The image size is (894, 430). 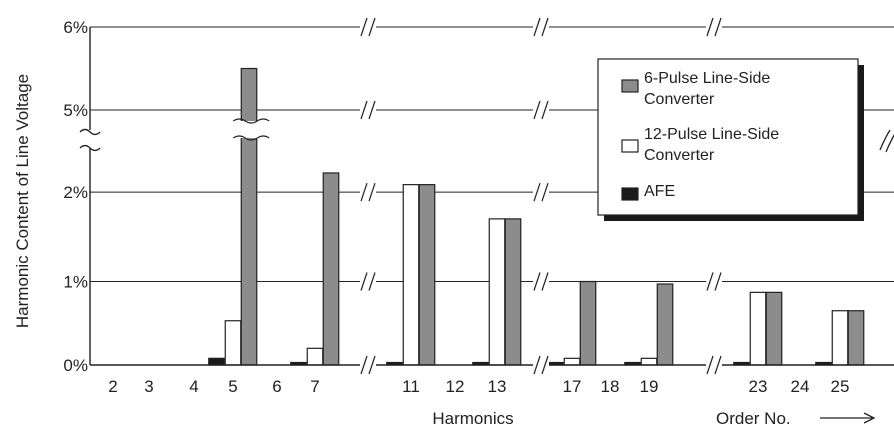 I want to click on y-axis-label: Harmonic Content of Line Voltage, so click(x=22, y=201).